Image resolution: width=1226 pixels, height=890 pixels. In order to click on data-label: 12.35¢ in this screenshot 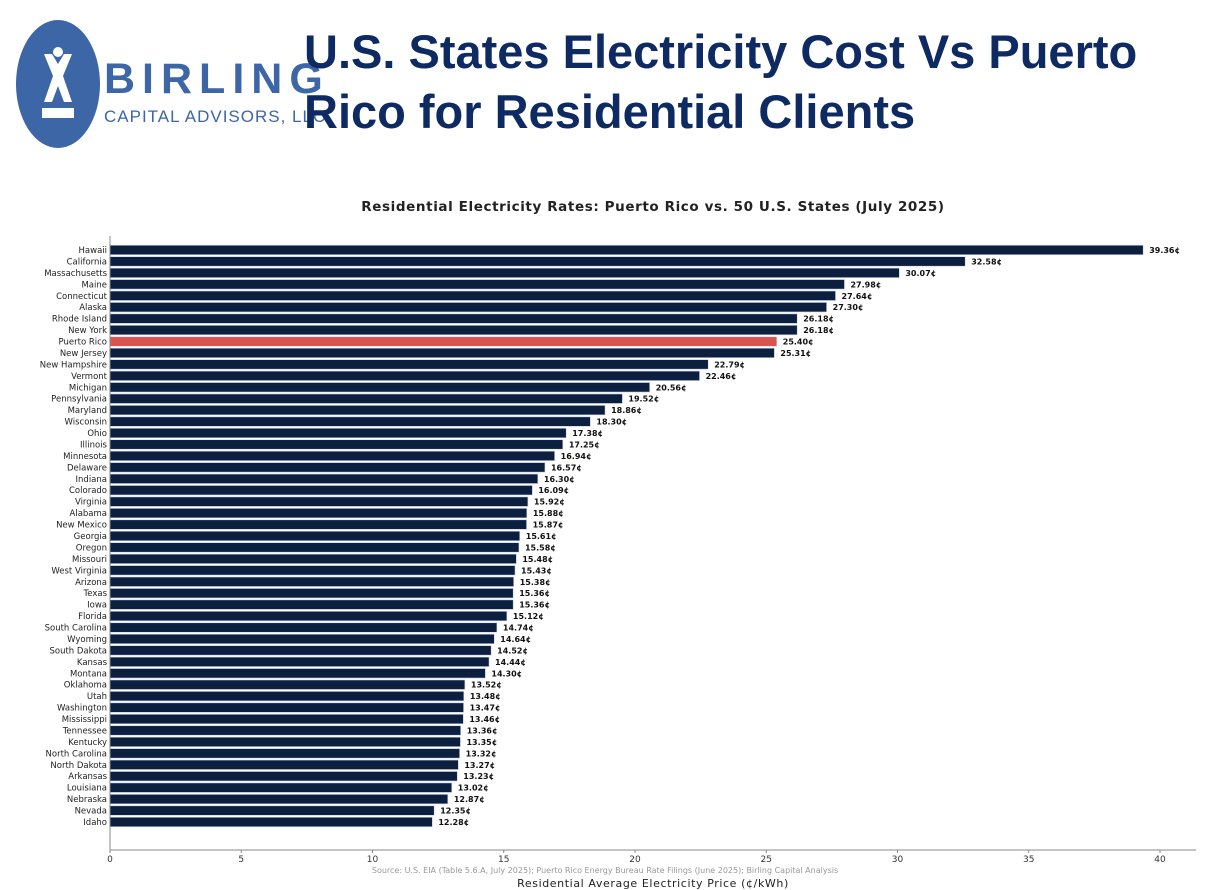, I will do `click(455, 811)`.